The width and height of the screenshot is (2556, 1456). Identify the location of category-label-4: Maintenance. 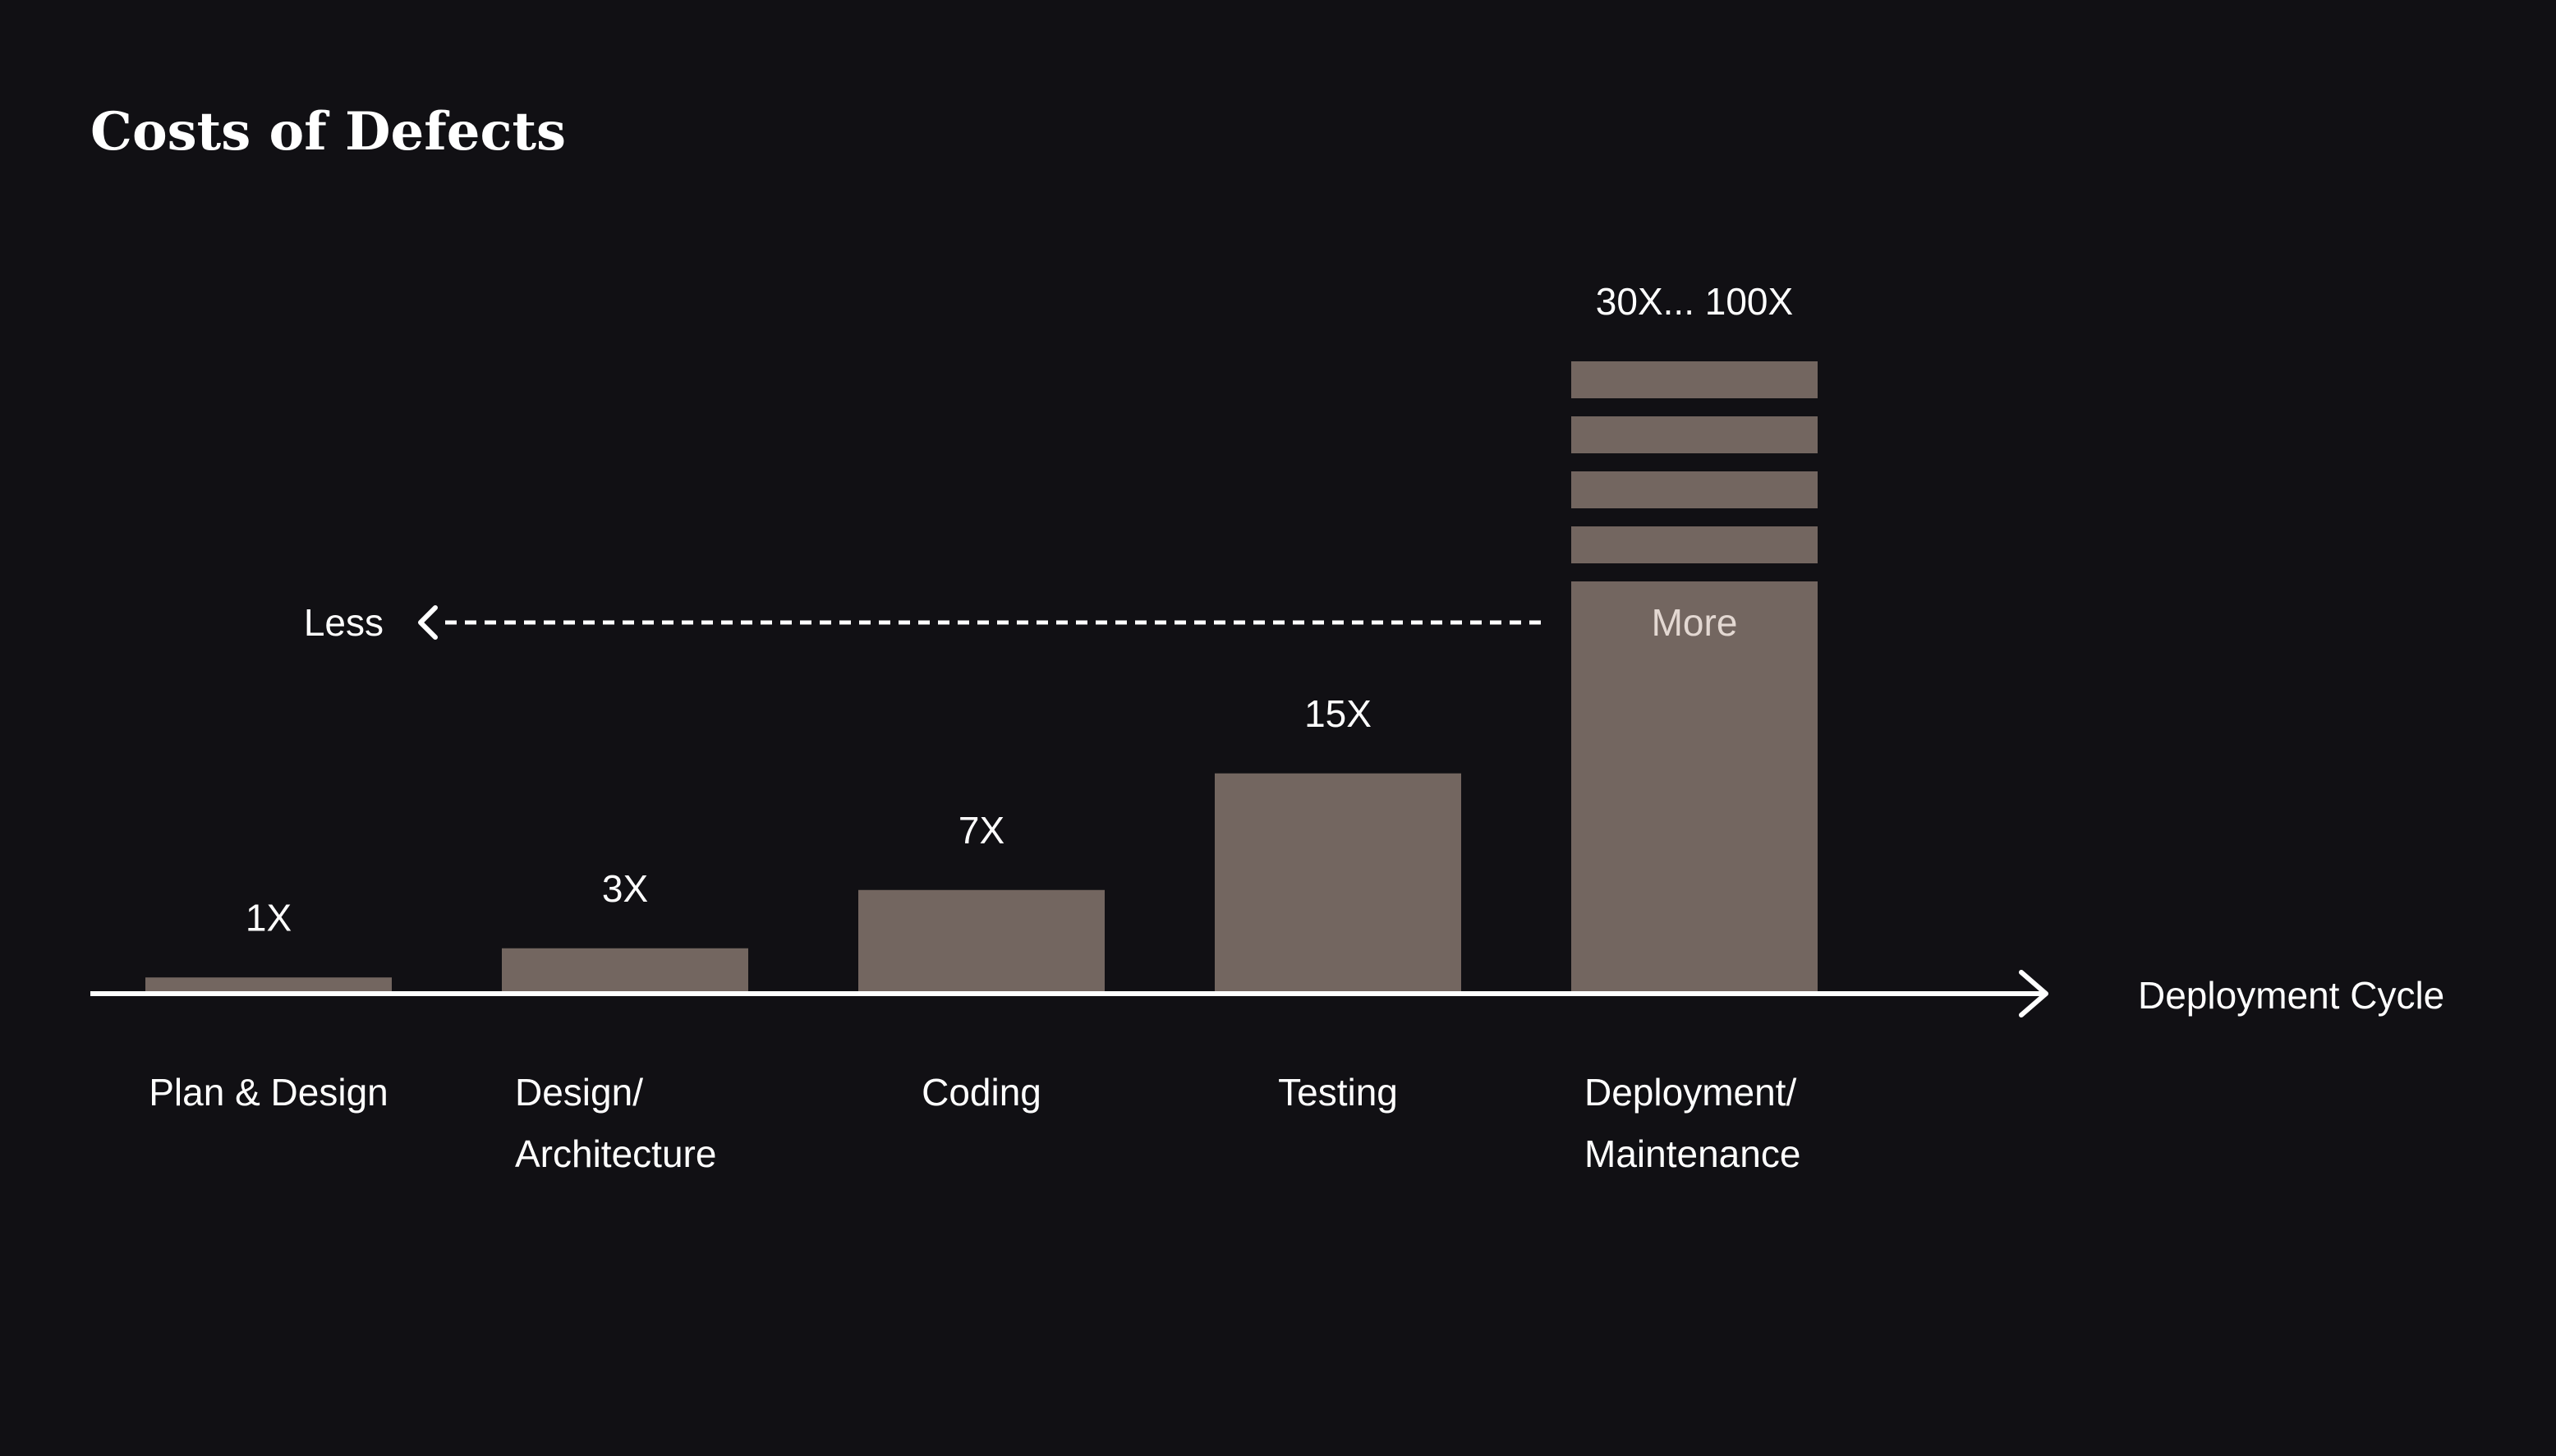
(1692, 1153).